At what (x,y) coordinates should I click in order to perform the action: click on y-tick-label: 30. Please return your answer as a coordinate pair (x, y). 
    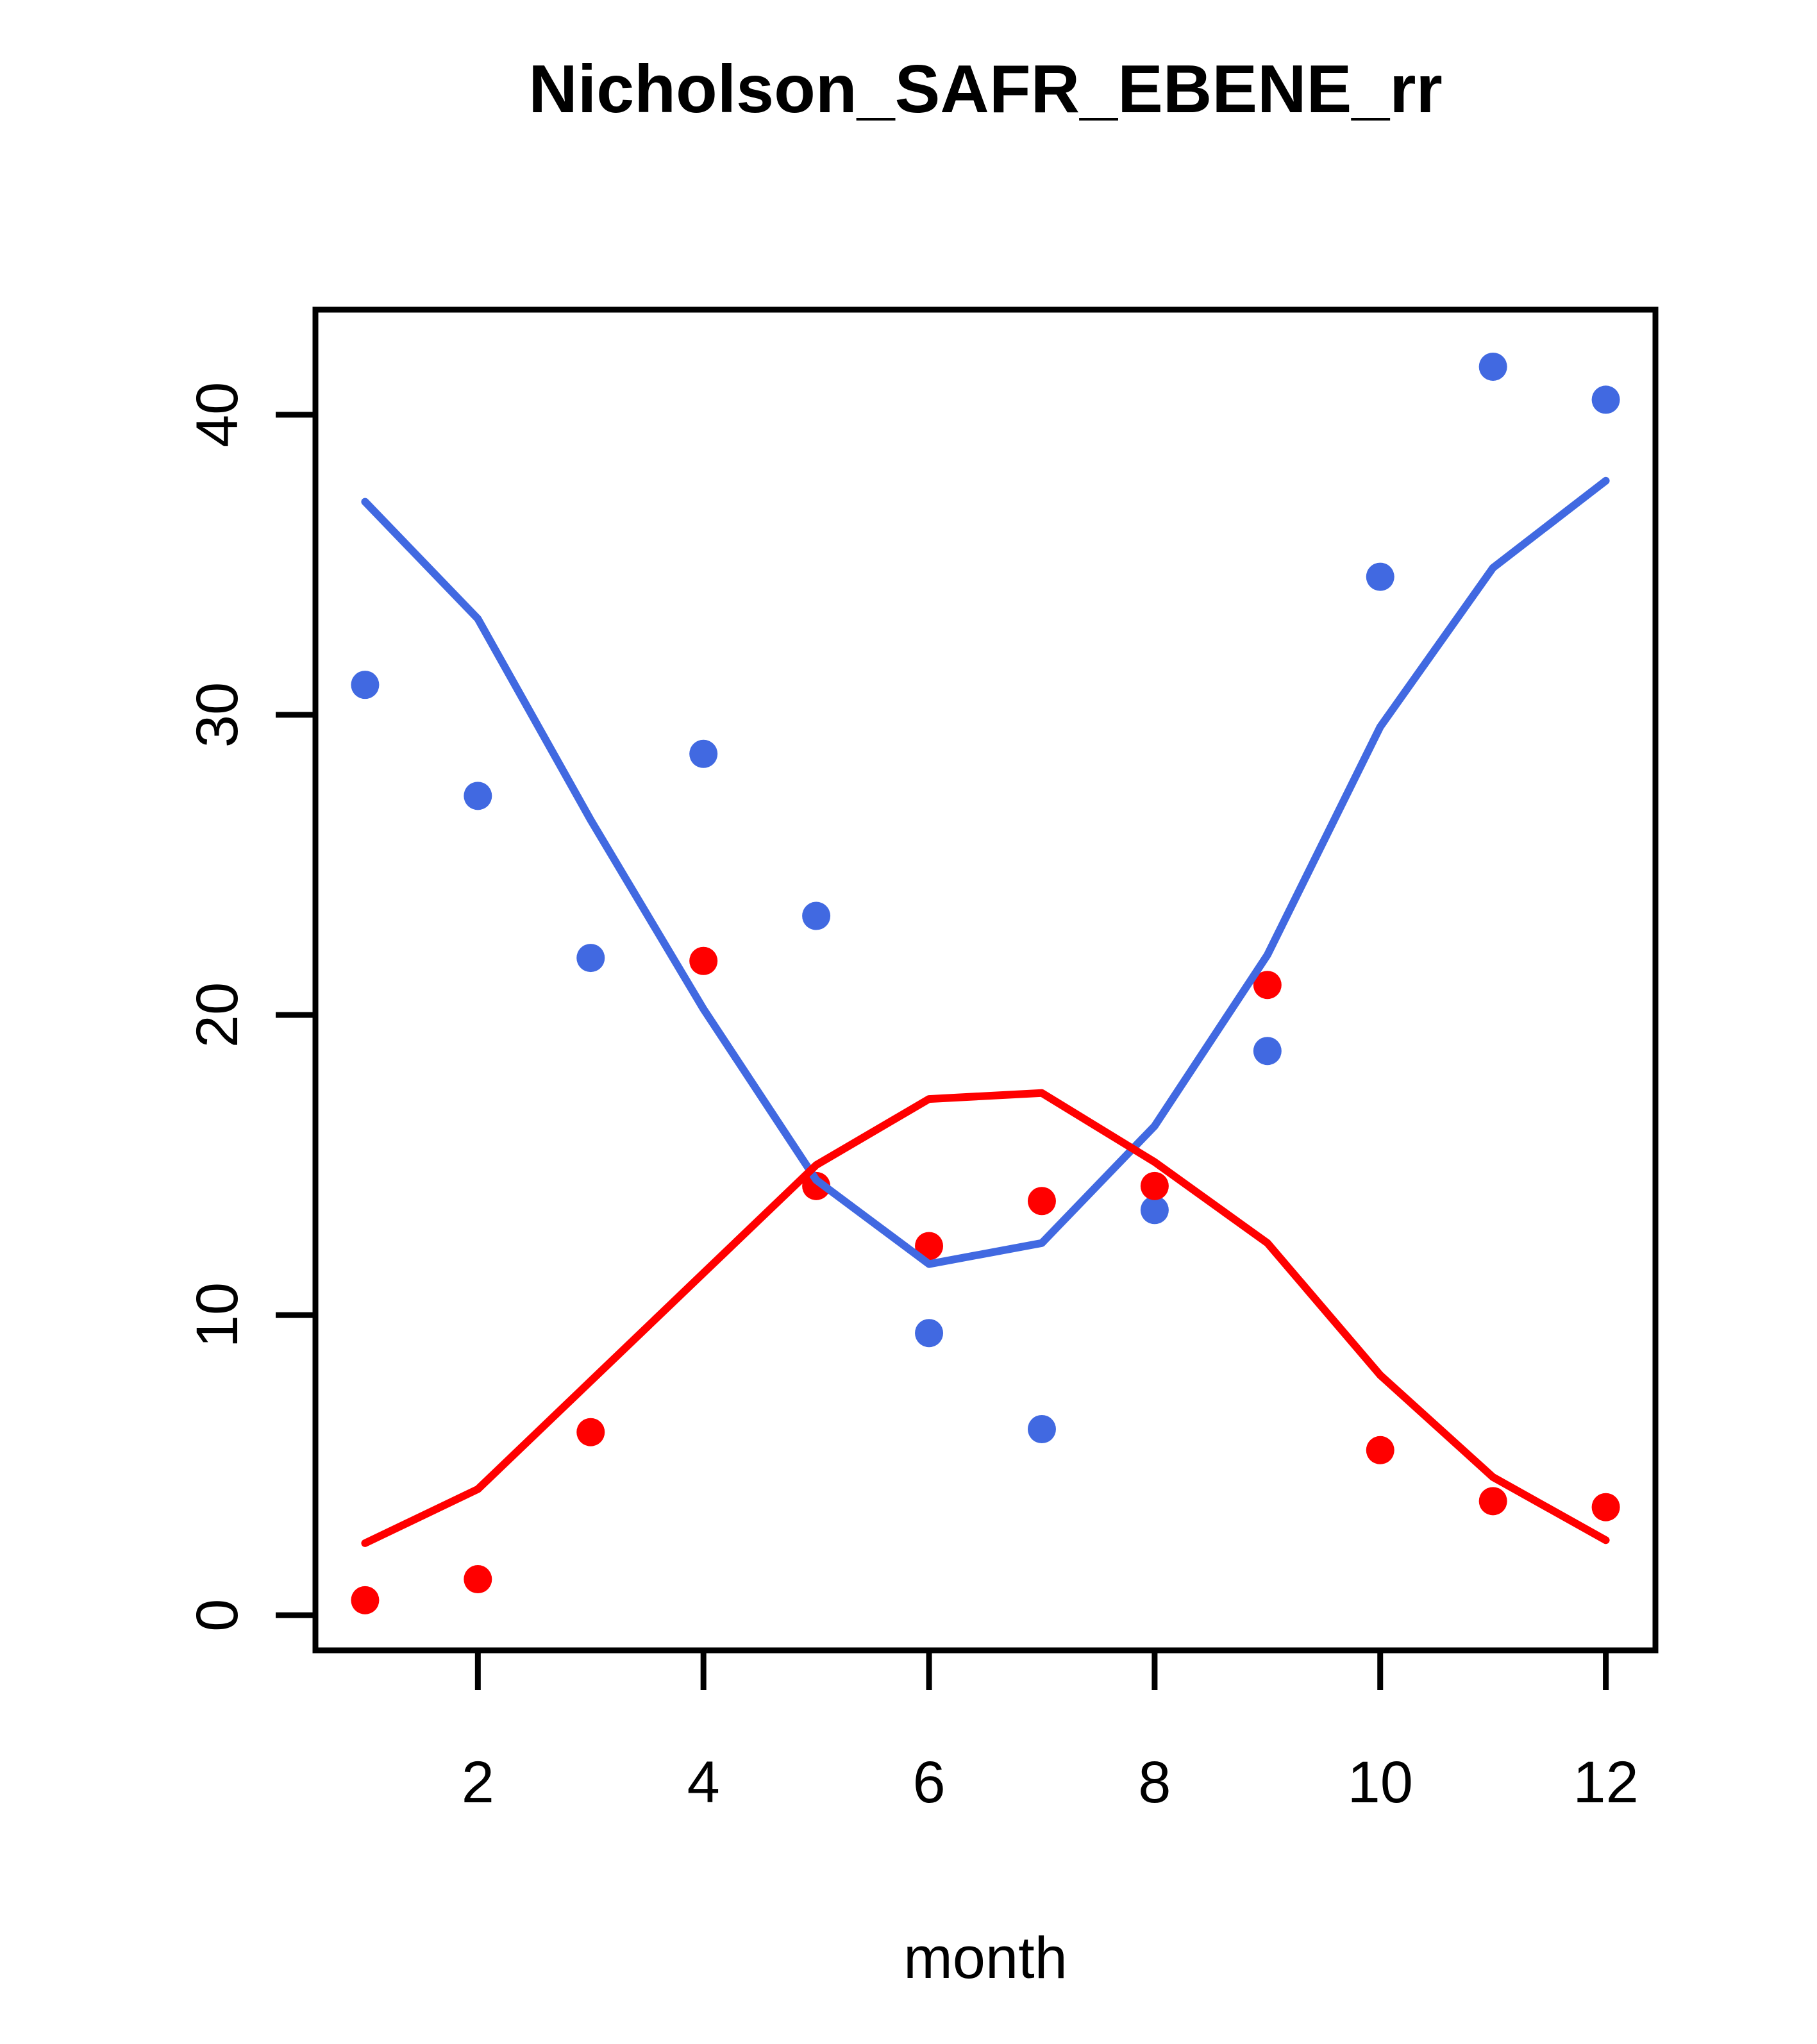
    Looking at the image, I should click on (217, 715).